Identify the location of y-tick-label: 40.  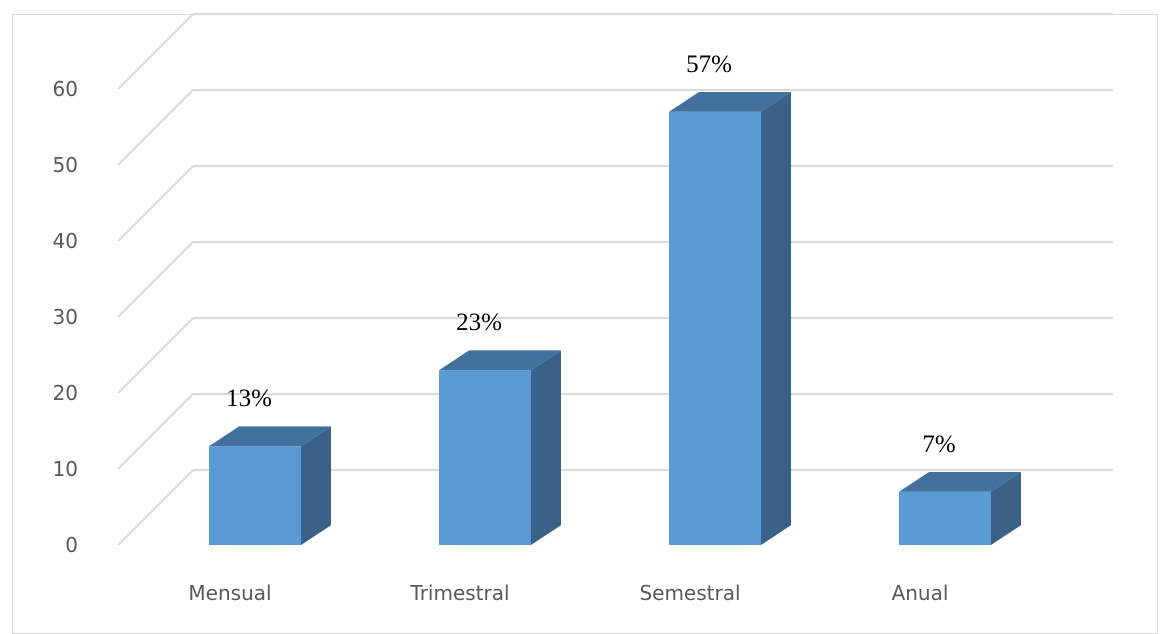
(65, 241).